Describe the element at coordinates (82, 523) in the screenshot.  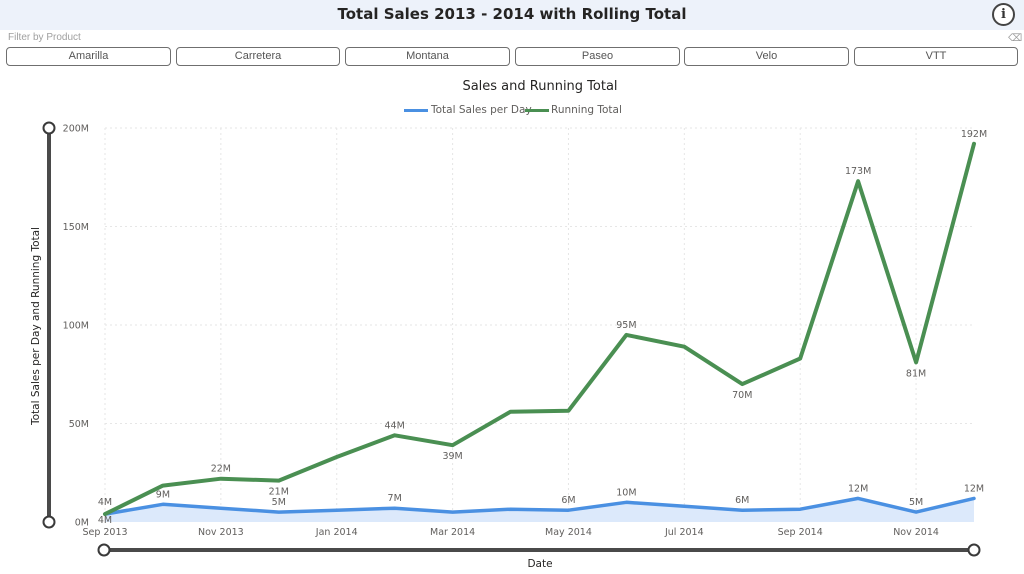
I see `y-tick-label: 0M` at that location.